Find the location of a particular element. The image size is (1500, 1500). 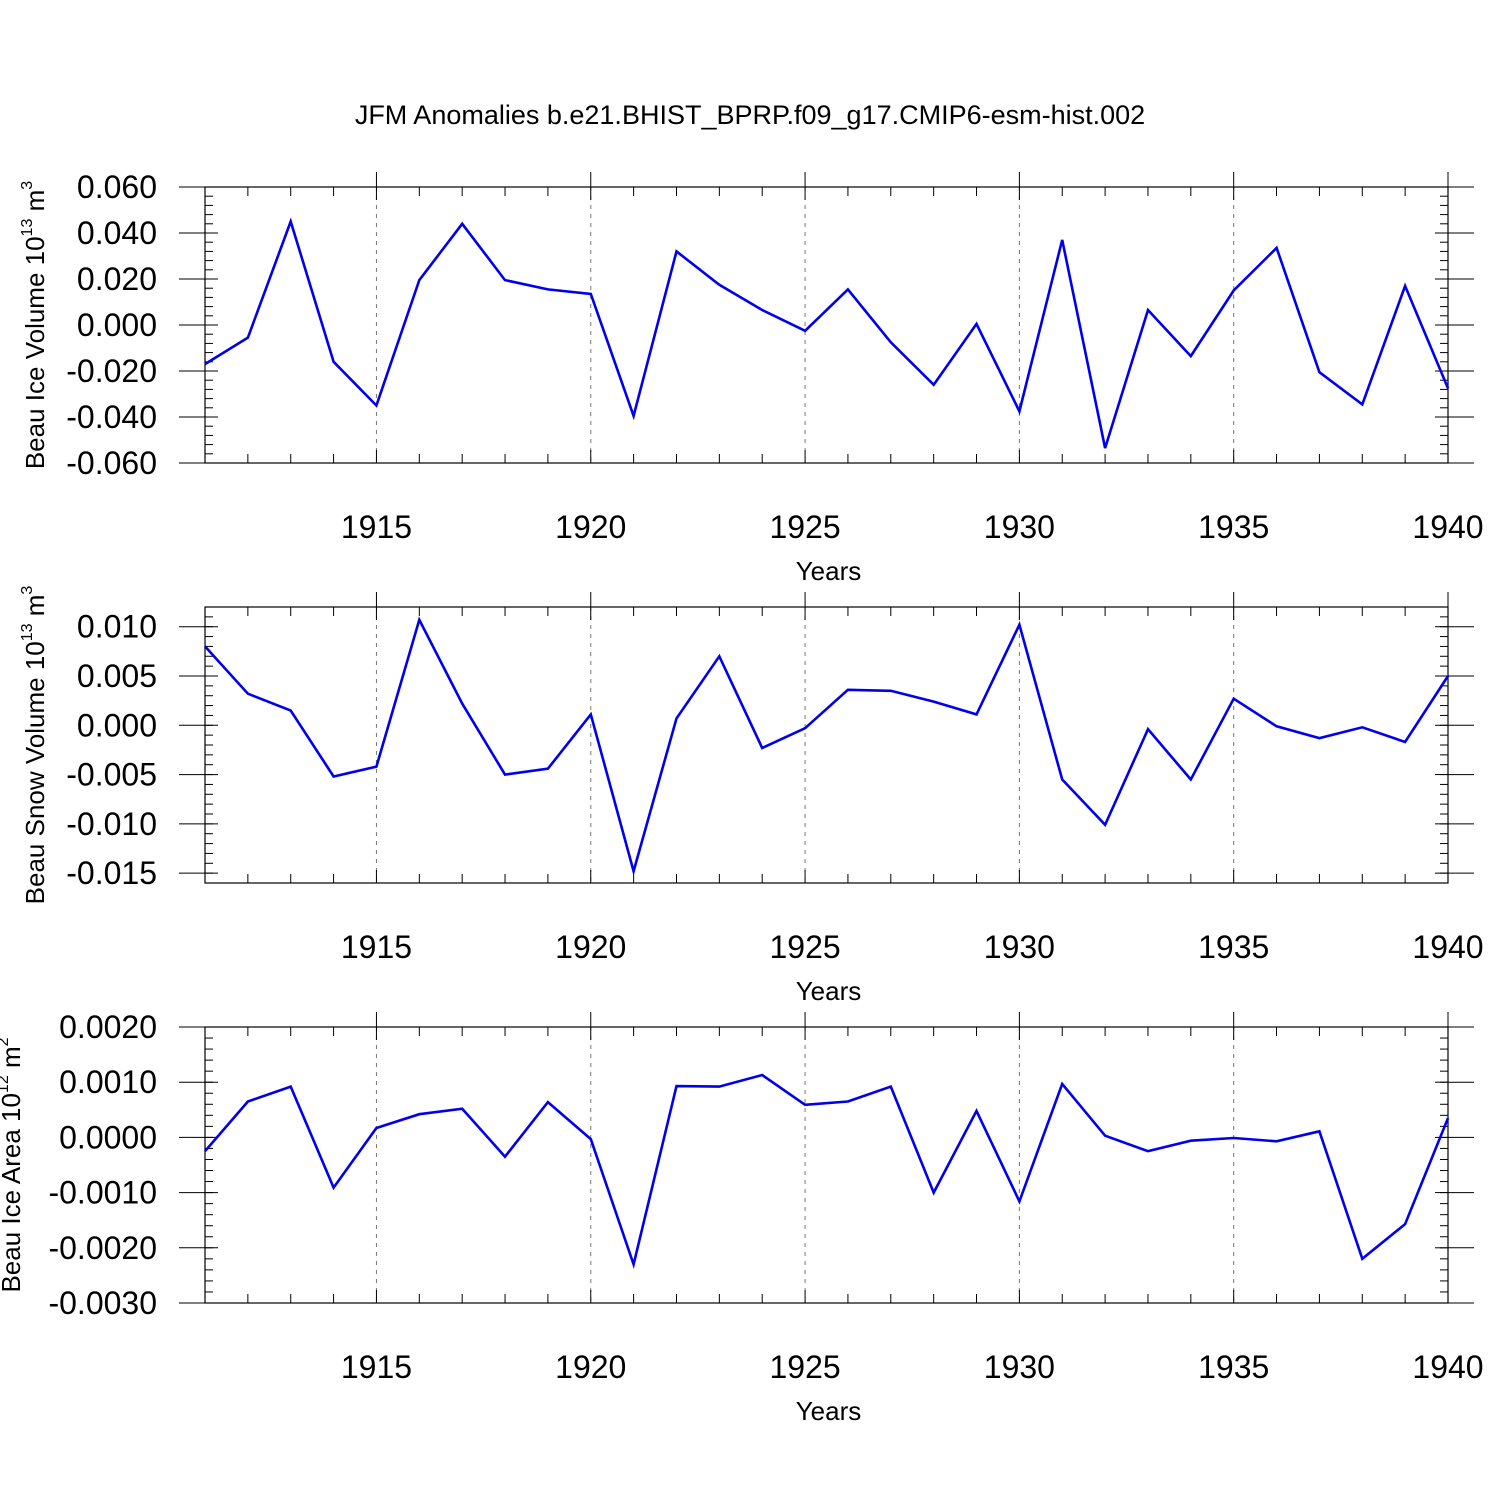

y-tick-label: -0.0020 is located at coordinates (102, 1248).